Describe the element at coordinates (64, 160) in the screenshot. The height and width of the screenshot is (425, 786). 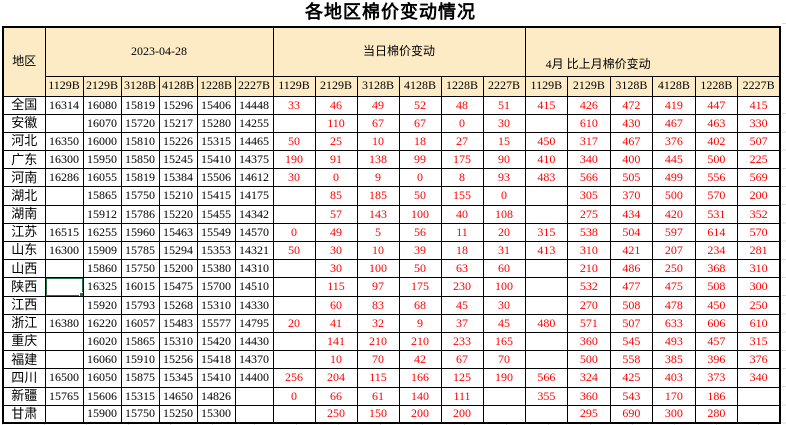
I see `cell-price: 16300` at that location.